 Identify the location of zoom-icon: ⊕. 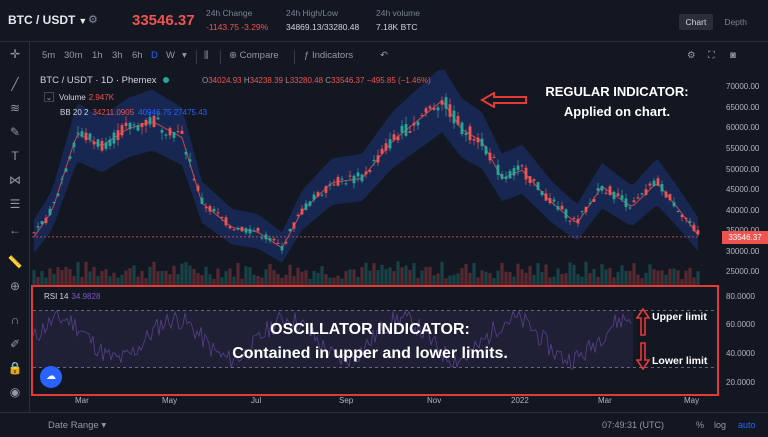
(15, 286).